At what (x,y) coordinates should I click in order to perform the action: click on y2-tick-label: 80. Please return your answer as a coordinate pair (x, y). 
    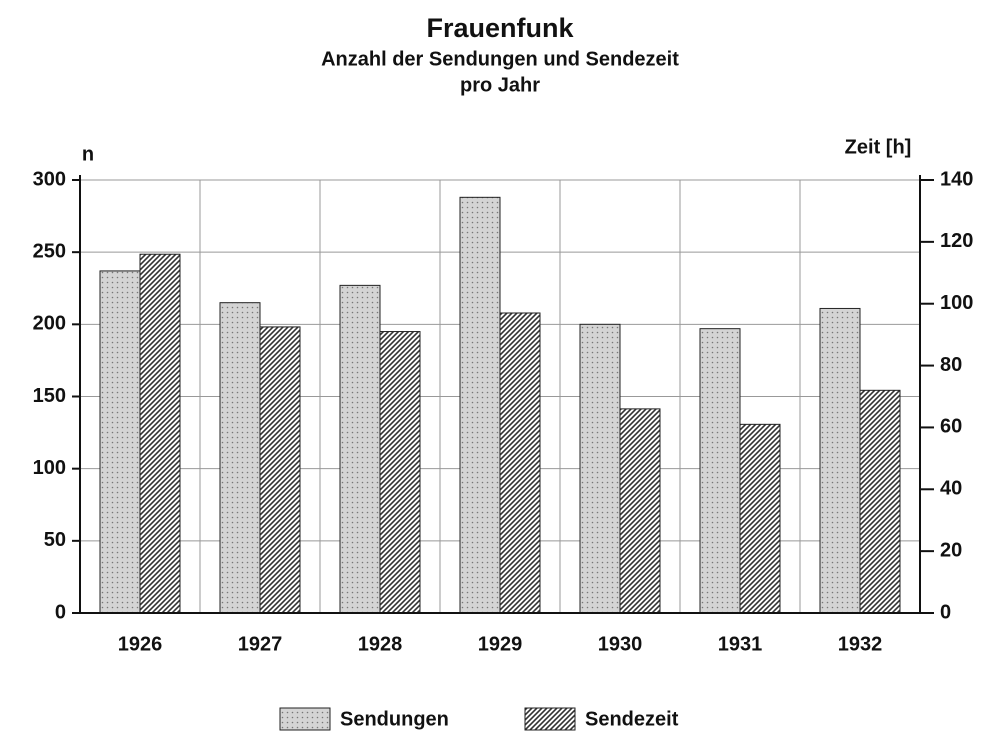
    Looking at the image, I should click on (951, 365).